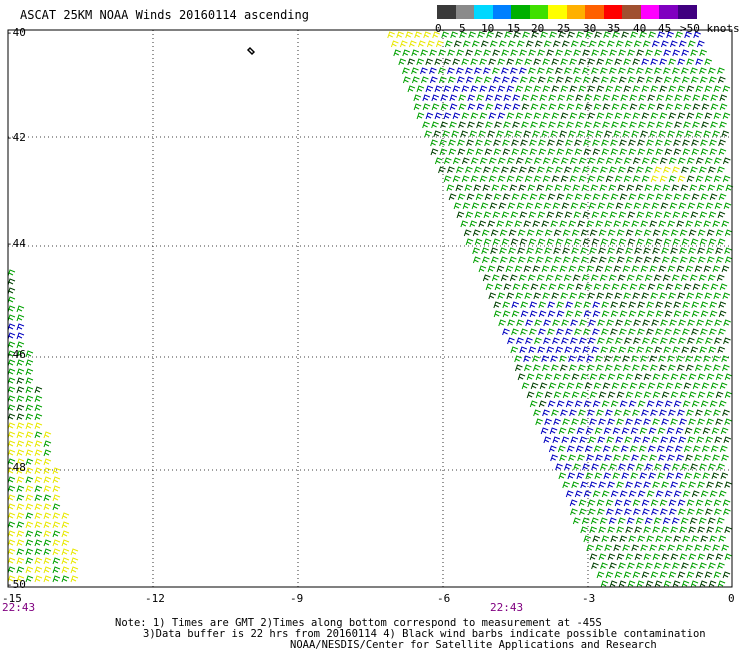 The width and height of the screenshot is (740, 651). Describe the element at coordinates (16, 467) in the screenshot. I see `lat-label: -48` at that location.